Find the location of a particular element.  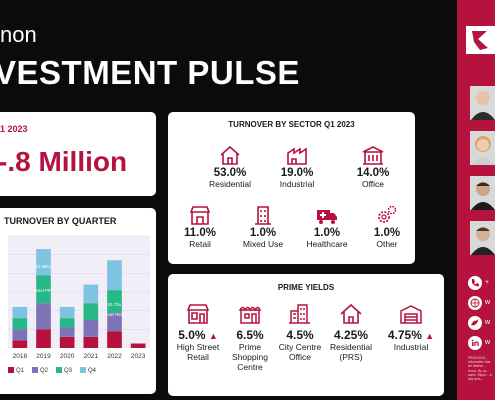

chart-bar-q2-2019 is located at coordinates (43, 316).